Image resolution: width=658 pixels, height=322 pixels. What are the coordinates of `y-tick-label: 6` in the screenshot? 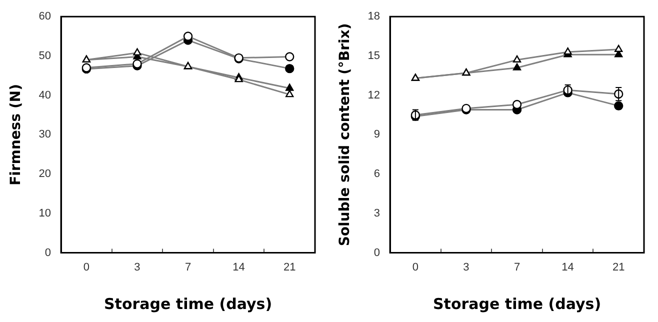 It's located at (377, 174).